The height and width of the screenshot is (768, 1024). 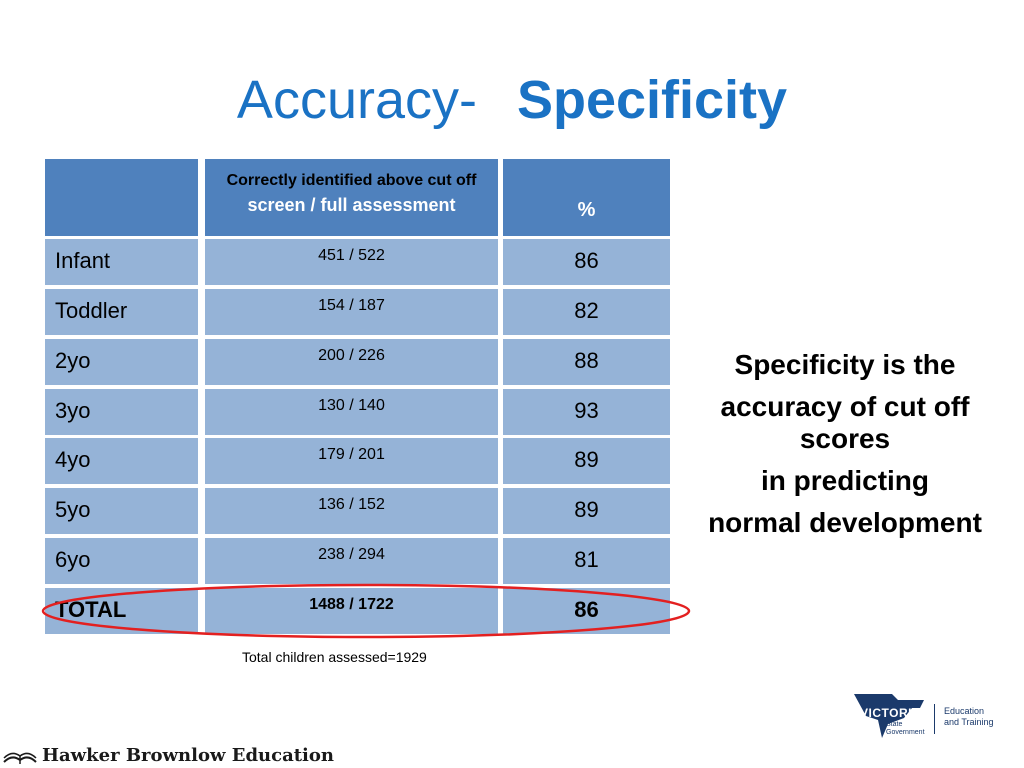 What do you see at coordinates (894, 724) in the screenshot?
I see `state-label: State` at bounding box center [894, 724].